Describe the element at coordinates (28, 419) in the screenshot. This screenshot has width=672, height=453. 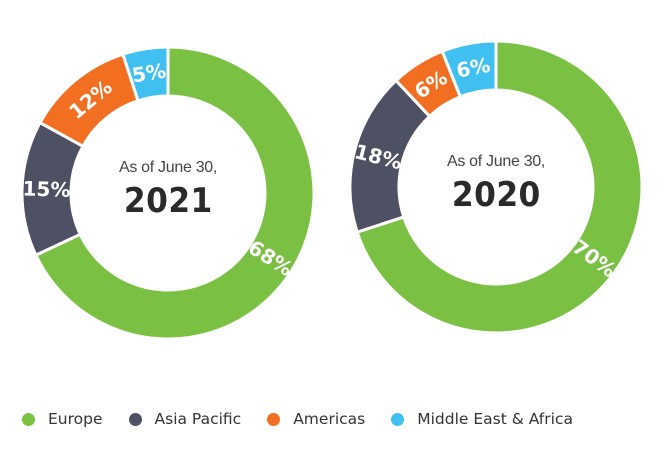
I see `europe-dot-icon` at that location.